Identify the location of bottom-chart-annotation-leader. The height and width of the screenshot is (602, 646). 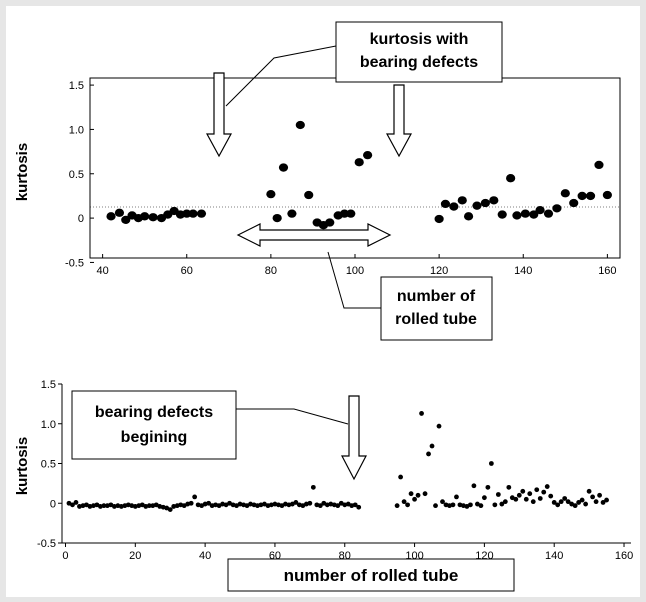
(292, 416).